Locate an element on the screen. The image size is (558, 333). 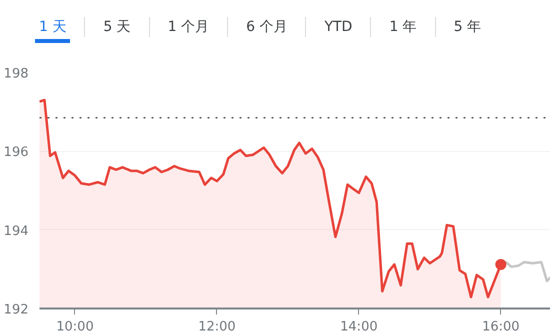
text: 1 天 is located at coordinates (52, 31).